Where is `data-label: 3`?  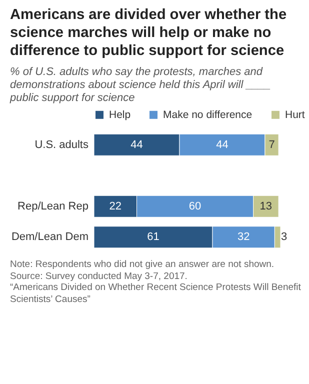
data-label: 3 is located at coordinates (284, 237).